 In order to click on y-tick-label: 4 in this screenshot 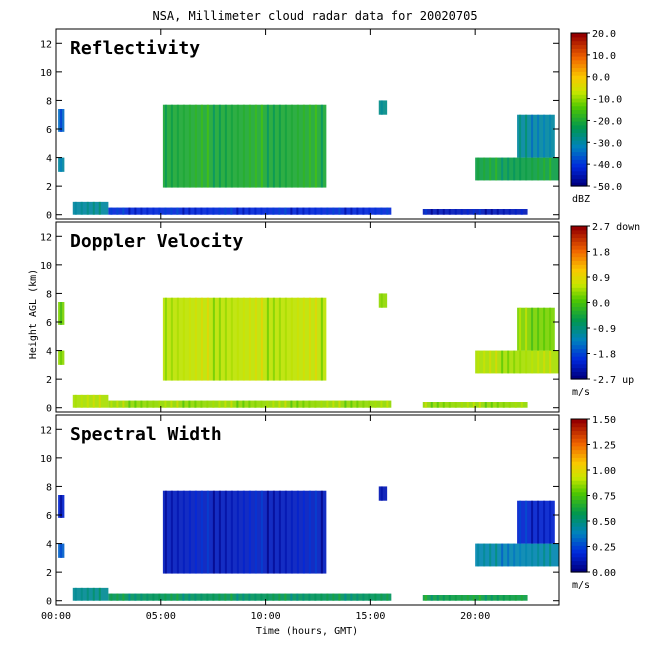, I will do `click(49, 159)`.